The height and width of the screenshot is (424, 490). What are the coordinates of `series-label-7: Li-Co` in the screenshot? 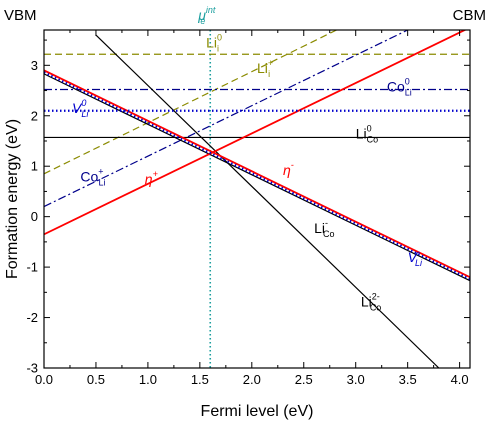 It's located at (324, 228).